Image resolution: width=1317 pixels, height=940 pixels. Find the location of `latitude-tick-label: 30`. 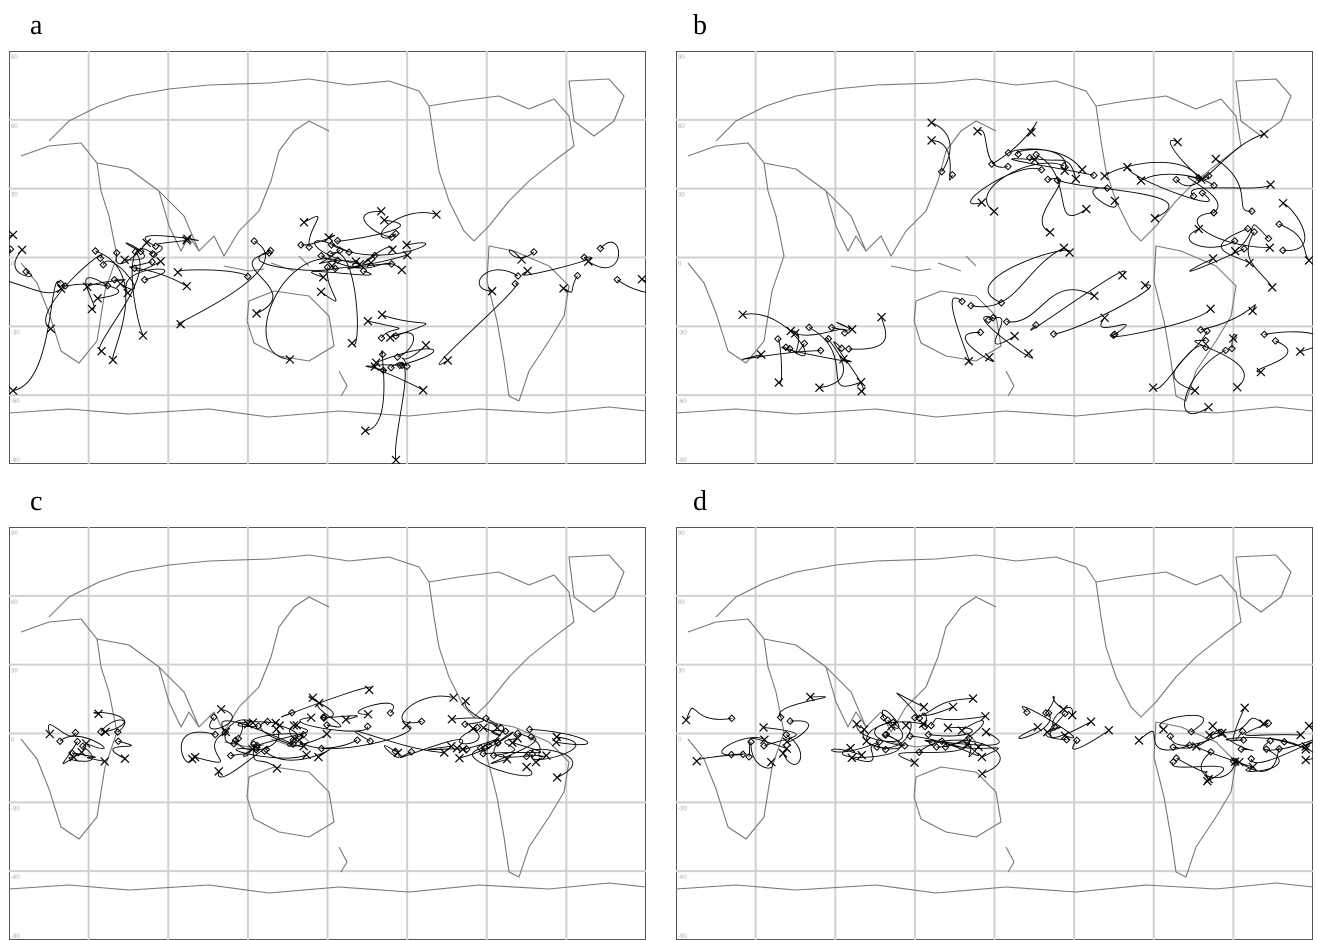

latitude-tick-label: 30 is located at coordinates (681, 672).